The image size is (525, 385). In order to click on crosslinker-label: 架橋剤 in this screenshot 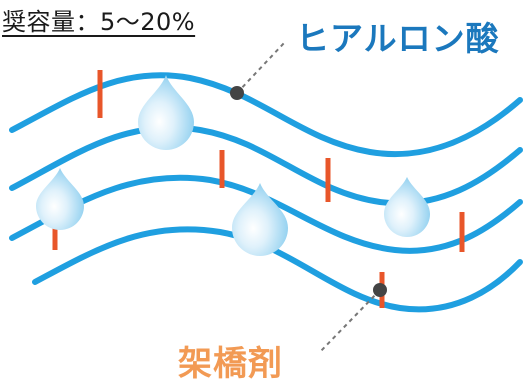, I will do `click(230, 364)`.